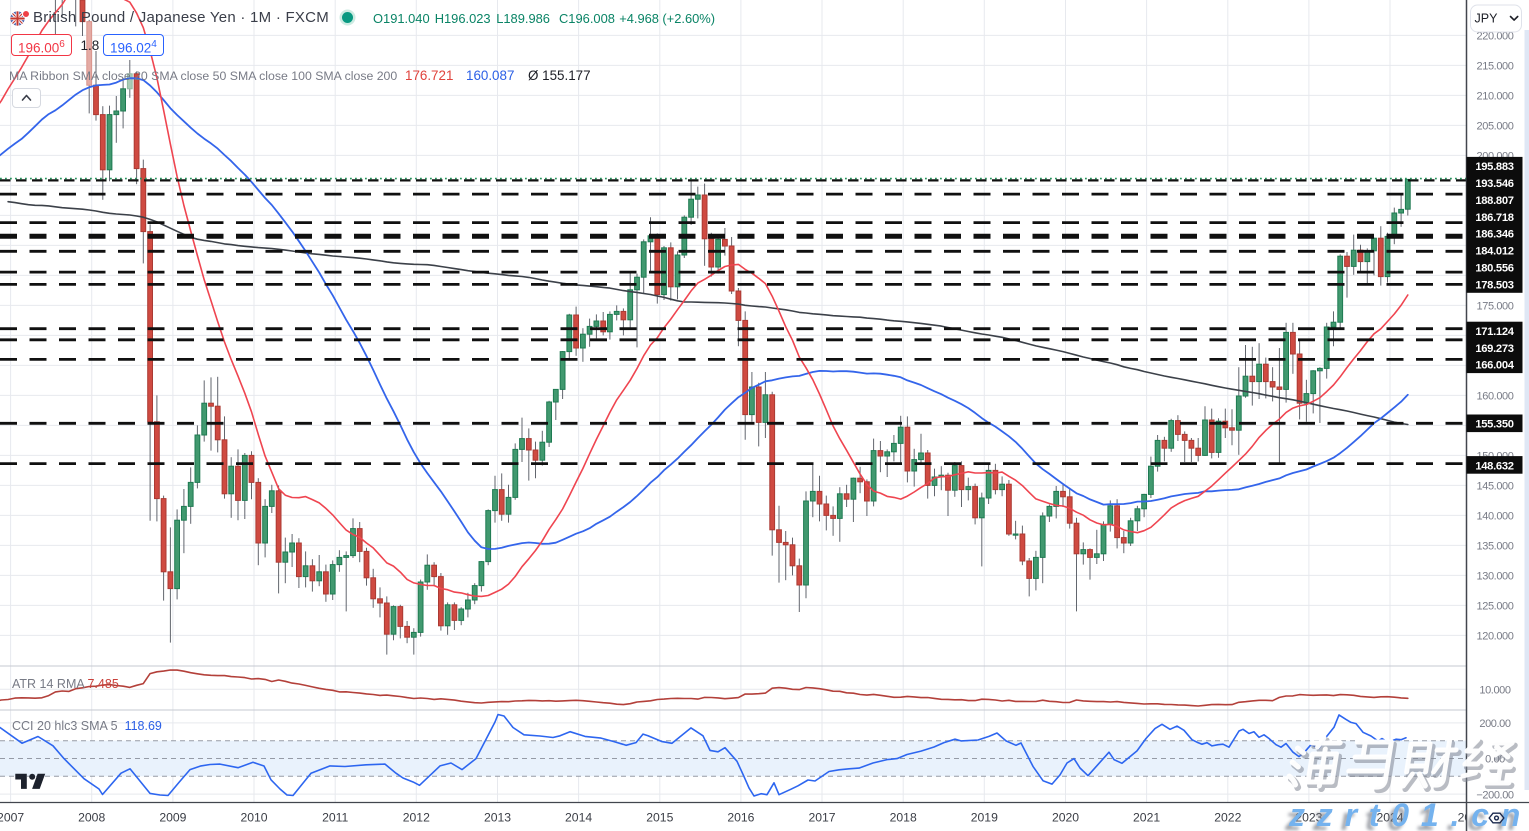 This screenshot has width=1529, height=831. Describe the element at coordinates (1494, 466) in the screenshot. I see `svg-text: 148.632` at that location.